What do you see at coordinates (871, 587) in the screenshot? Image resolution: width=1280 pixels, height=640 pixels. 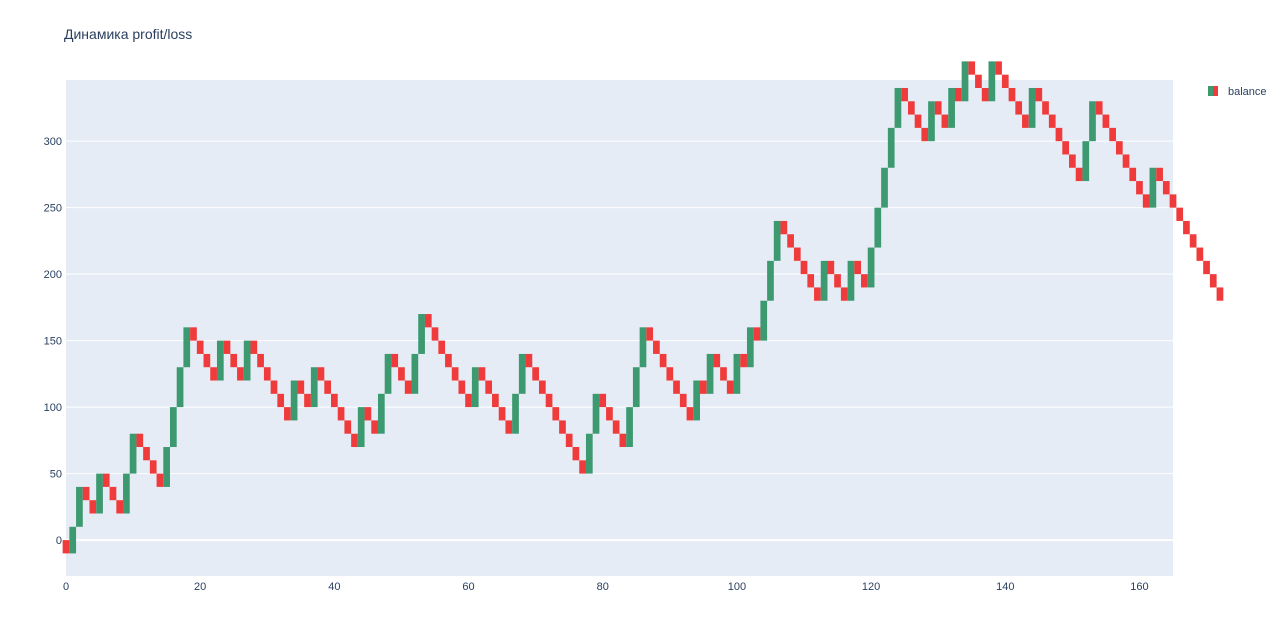 I see `x-tick-label: 120` at bounding box center [871, 587].